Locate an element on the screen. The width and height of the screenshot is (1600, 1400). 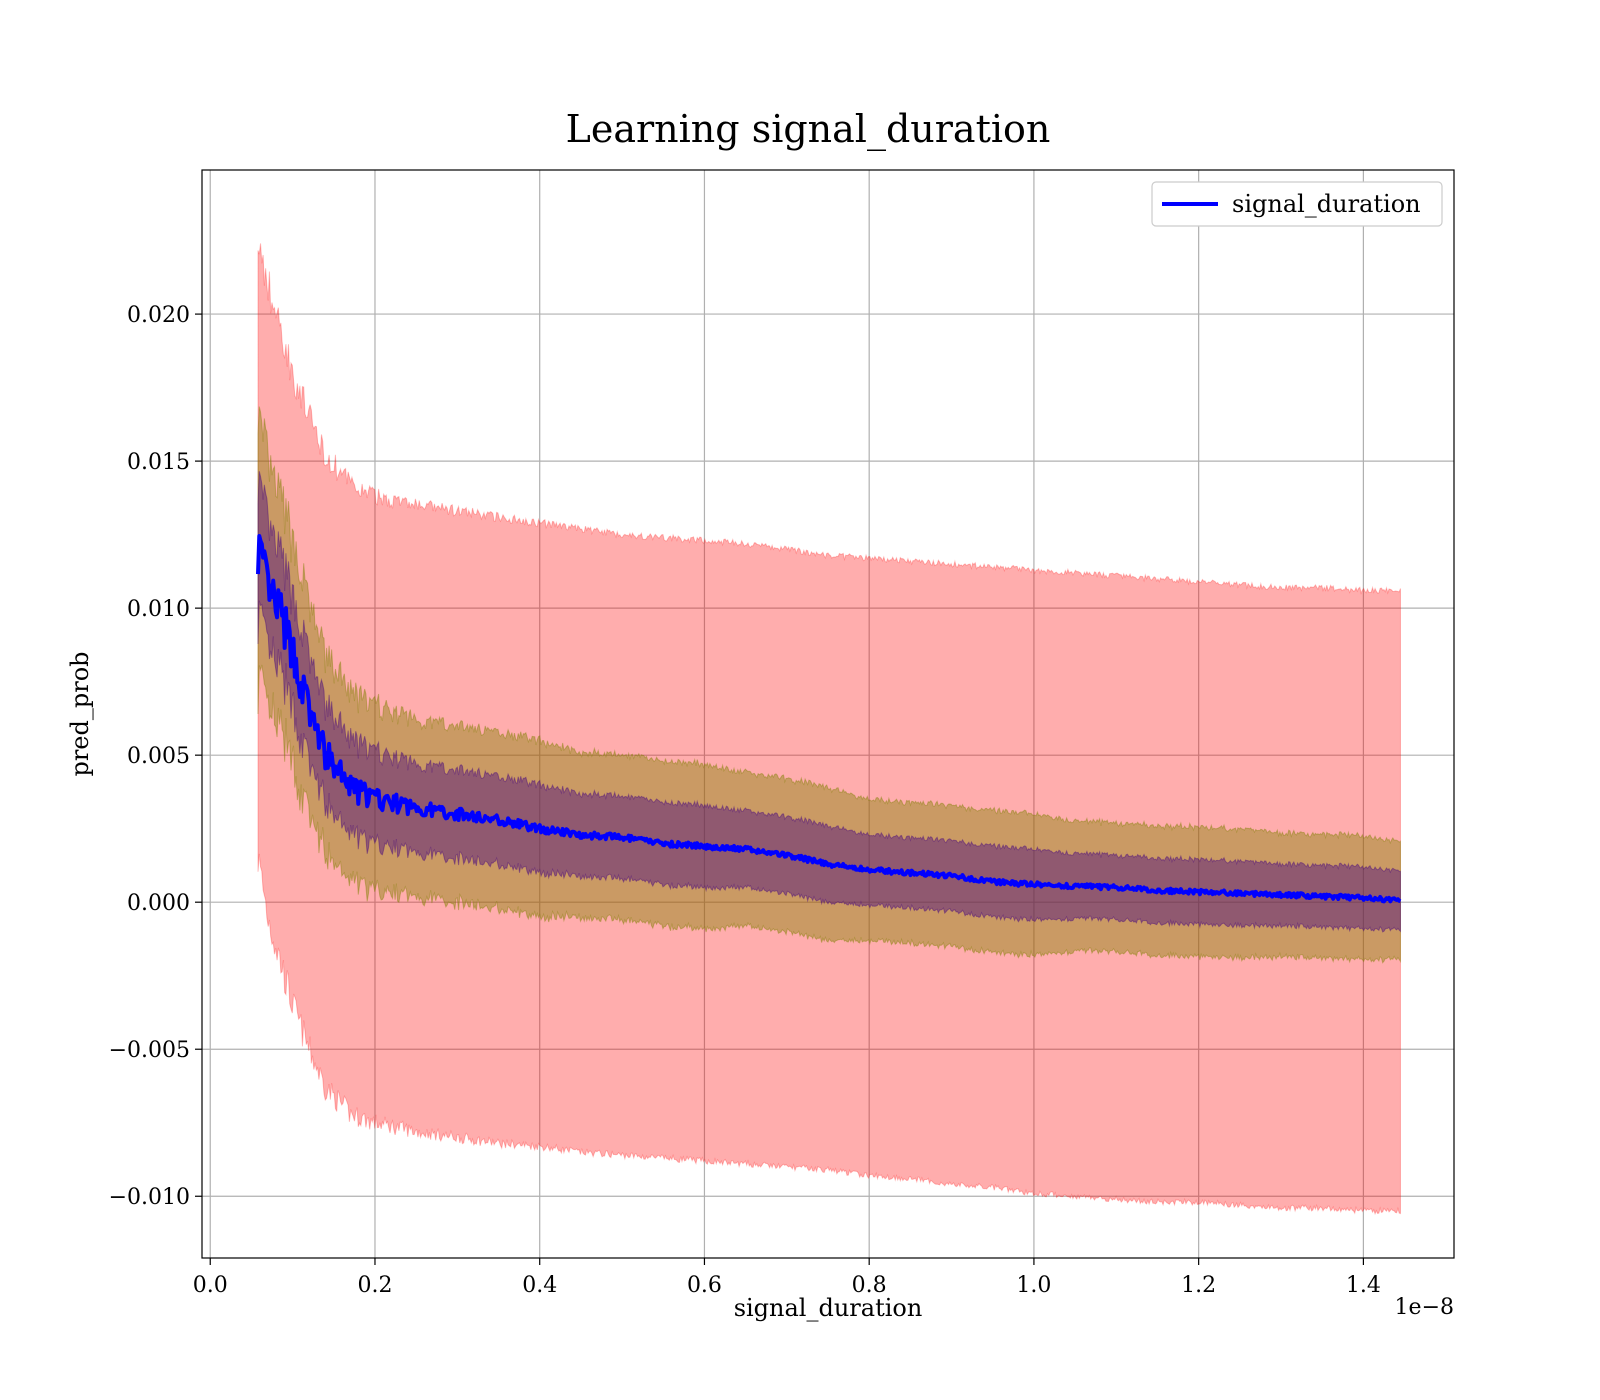
x-tick-label: 0.4 is located at coordinates (539, 1285).